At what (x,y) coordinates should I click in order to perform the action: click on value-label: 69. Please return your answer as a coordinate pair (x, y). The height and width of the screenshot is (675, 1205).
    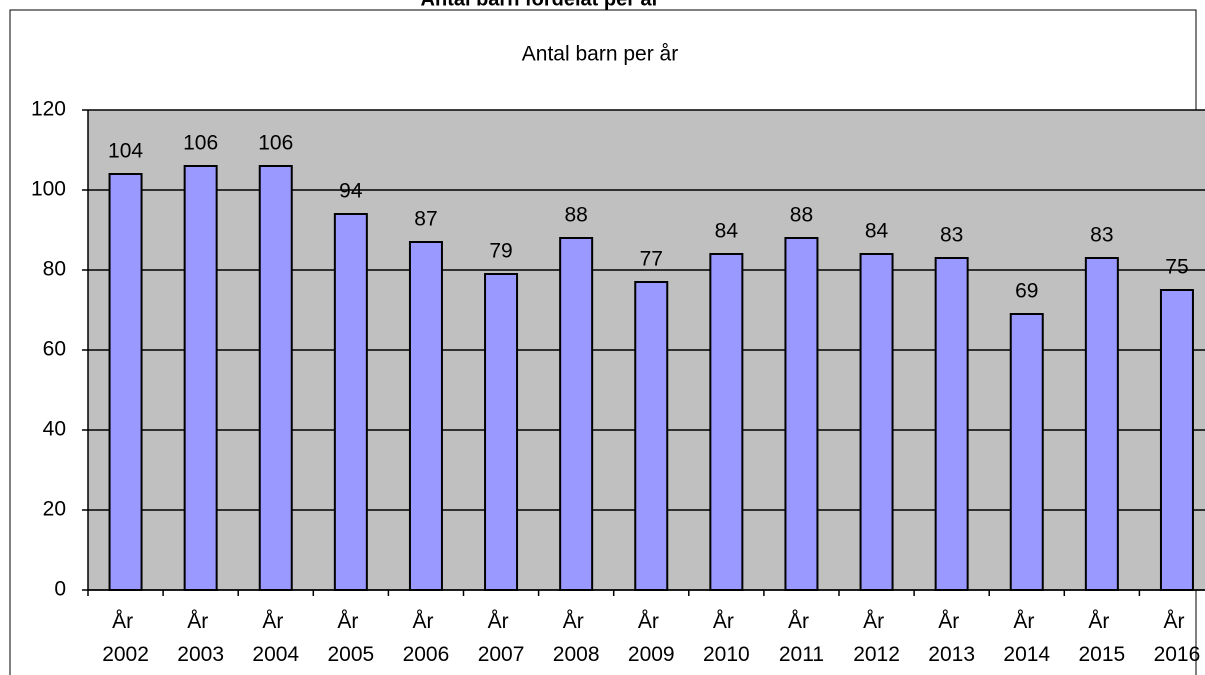
    Looking at the image, I should click on (1026, 291).